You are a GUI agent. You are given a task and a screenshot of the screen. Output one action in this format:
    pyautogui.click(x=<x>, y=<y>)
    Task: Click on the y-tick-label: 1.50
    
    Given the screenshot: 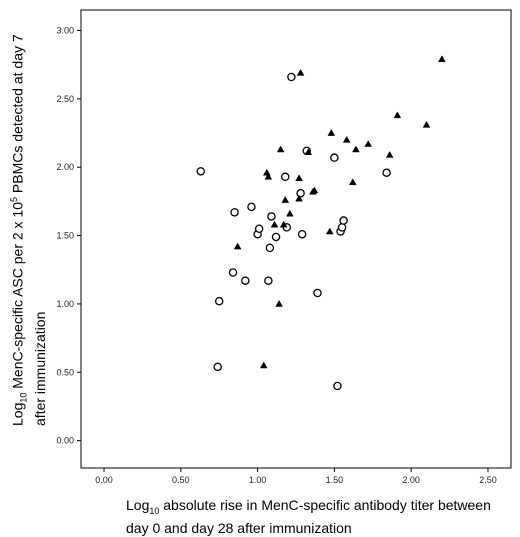 What is the action you would take?
    pyautogui.click(x=65, y=236)
    